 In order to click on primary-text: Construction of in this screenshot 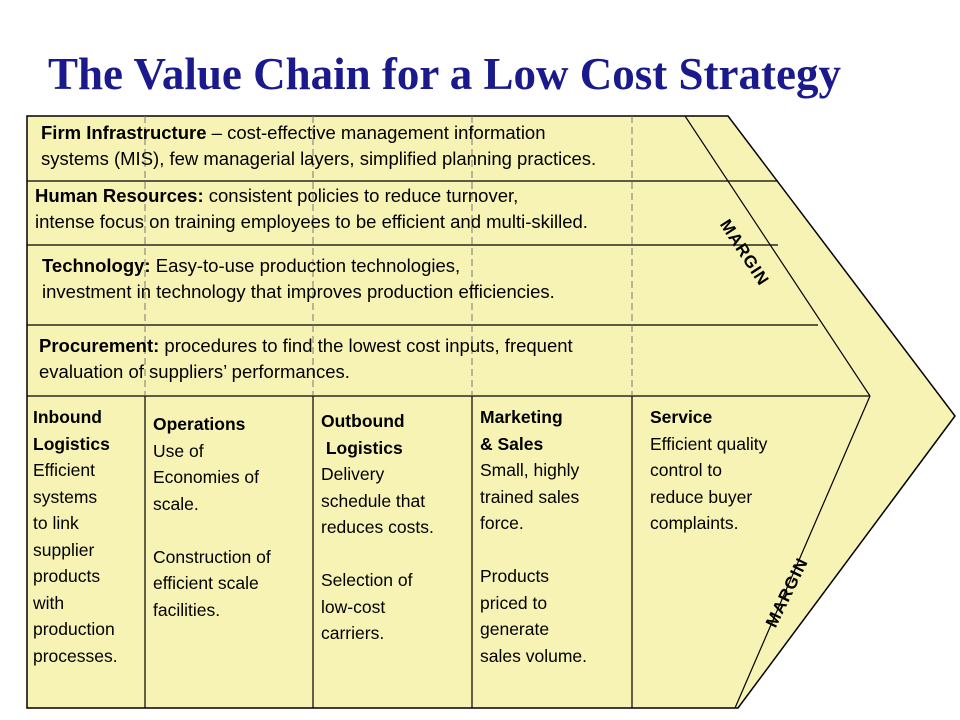, I will do `click(212, 556)`.